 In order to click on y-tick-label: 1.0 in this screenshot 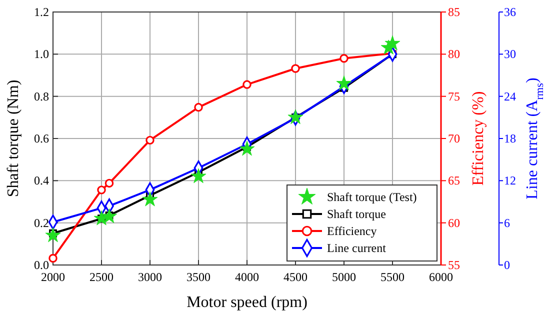, I will do `click(41, 54)`.